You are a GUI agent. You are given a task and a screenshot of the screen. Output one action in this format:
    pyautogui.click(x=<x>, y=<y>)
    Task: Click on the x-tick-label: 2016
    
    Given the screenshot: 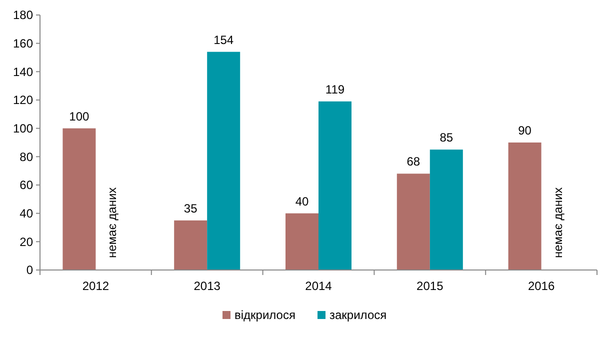 What is the action you would take?
    pyautogui.click(x=541, y=286)
    